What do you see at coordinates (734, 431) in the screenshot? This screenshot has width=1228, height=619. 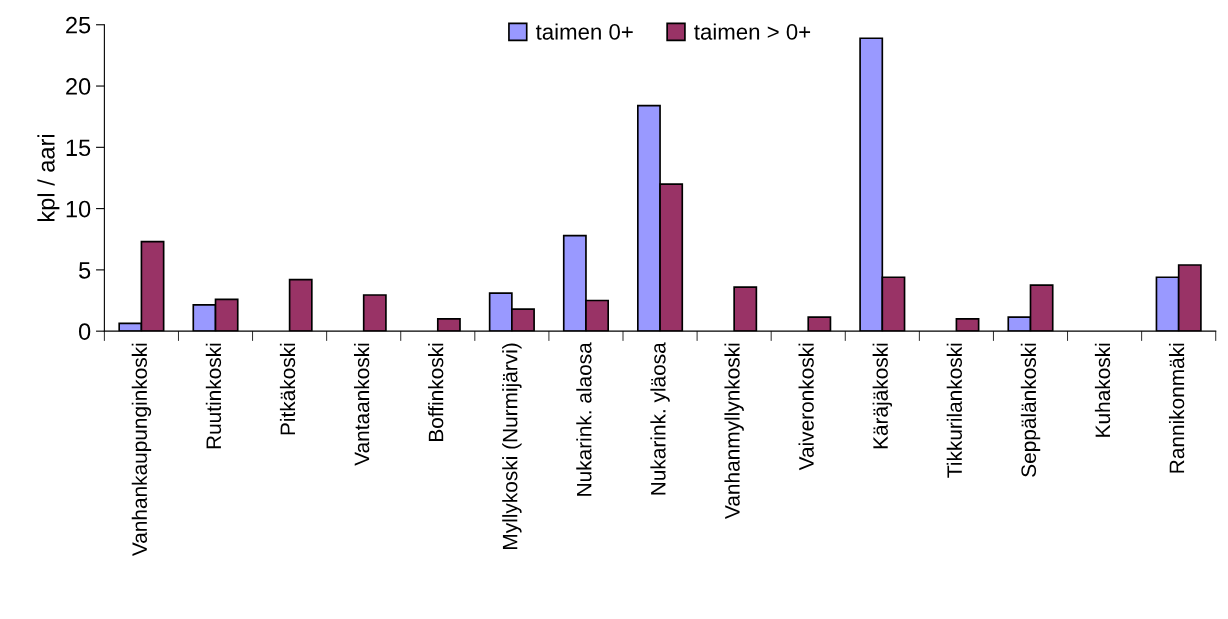 I see `x-tick-label: Vanhanmyllynkoski` at bounding box center [734, 431].